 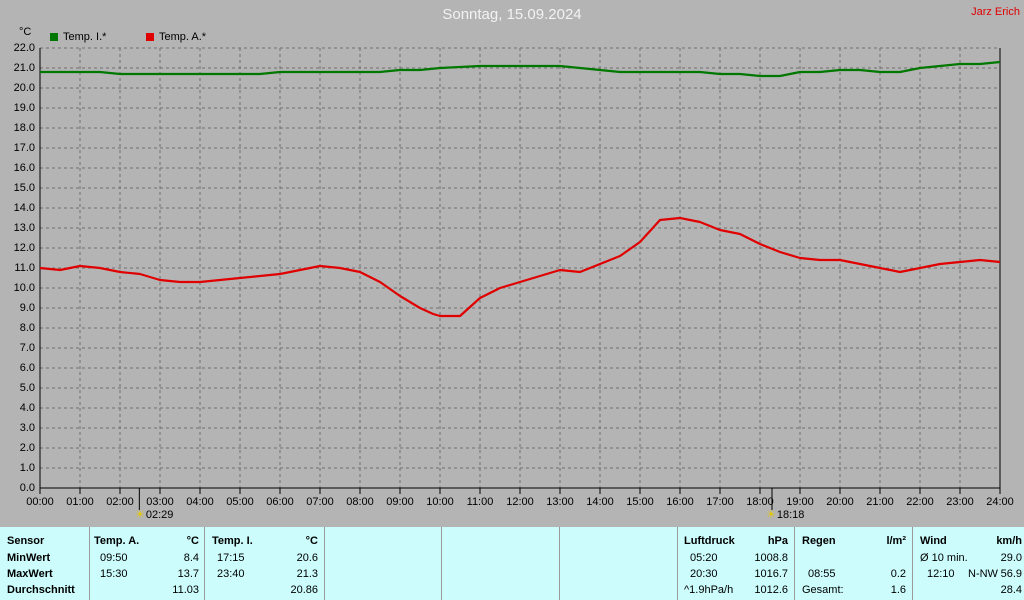 I want to click on series-line-temp-i, so click(x=520, y=69).